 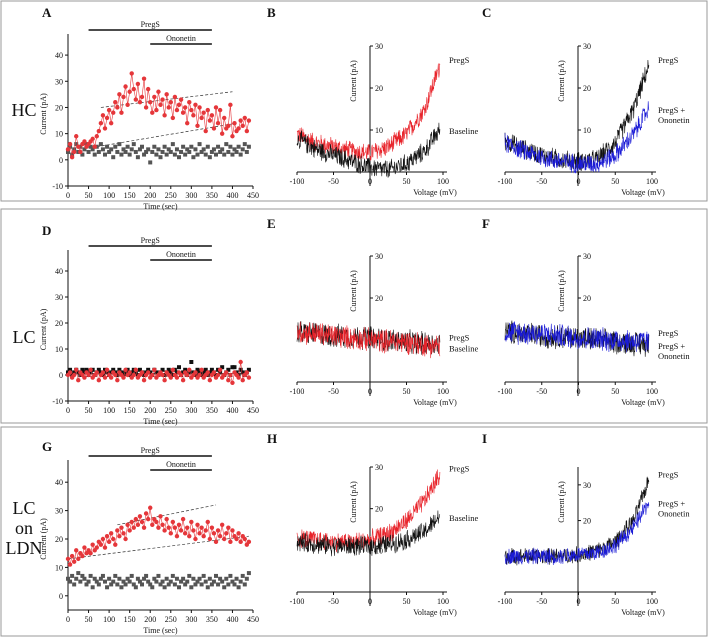 What do you see at coordinates (271, 223) in the screenshot?
I see `panel-letter: E` at bounding box center [271, 223].